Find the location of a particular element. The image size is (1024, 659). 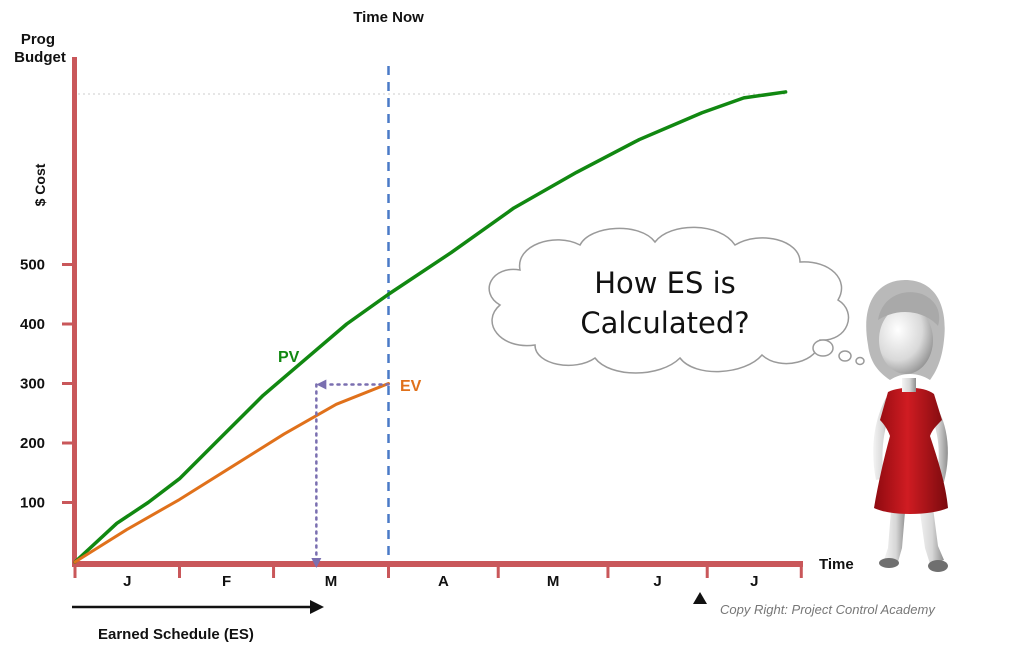

person-left-leg is located at coordinates (895, 530).